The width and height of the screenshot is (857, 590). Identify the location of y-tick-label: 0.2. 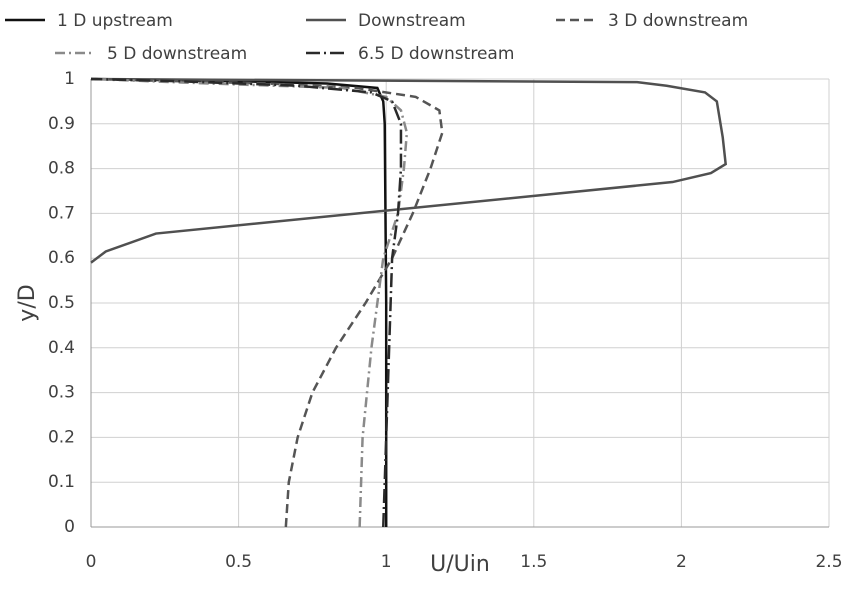
(61, 437).